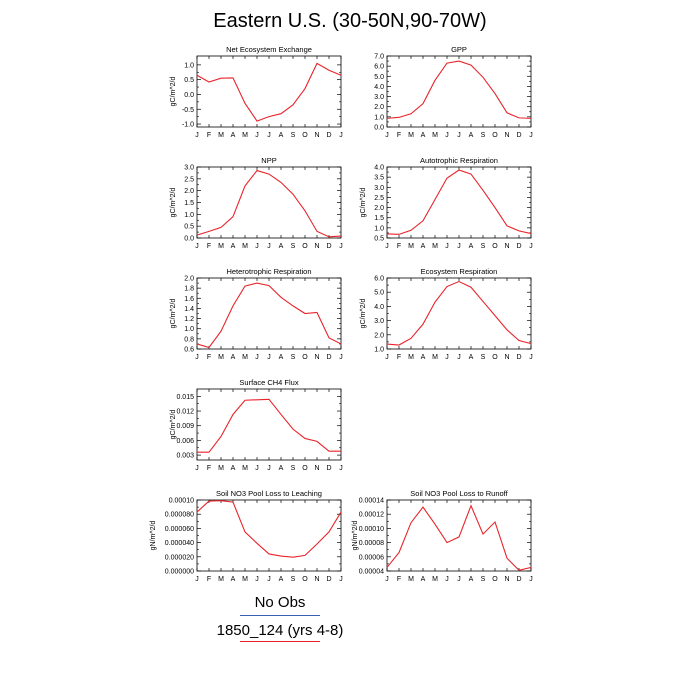 This screenshot has height=700, width=700. Describe the element at coordinates (459, 49) in the screenshot. I see `panel-title: GPP` at that location.